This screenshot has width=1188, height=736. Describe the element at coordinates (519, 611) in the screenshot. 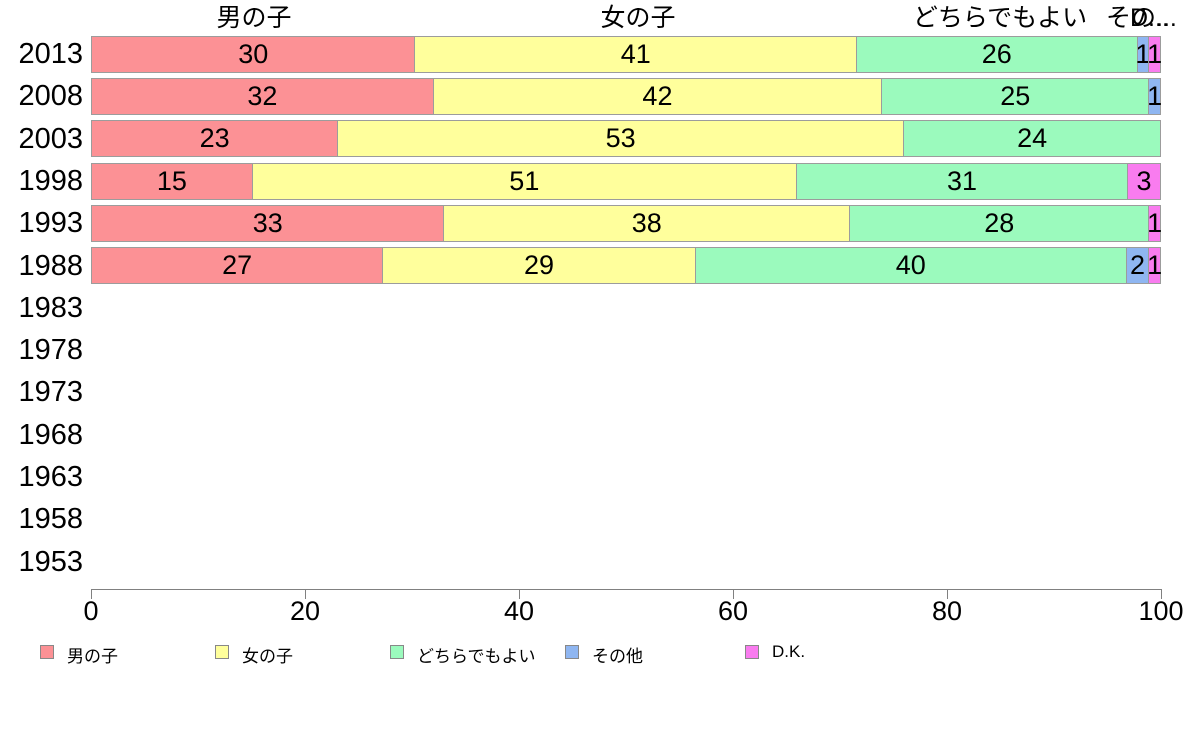

I see `x-axis-tick-label-40: 40` at that location.